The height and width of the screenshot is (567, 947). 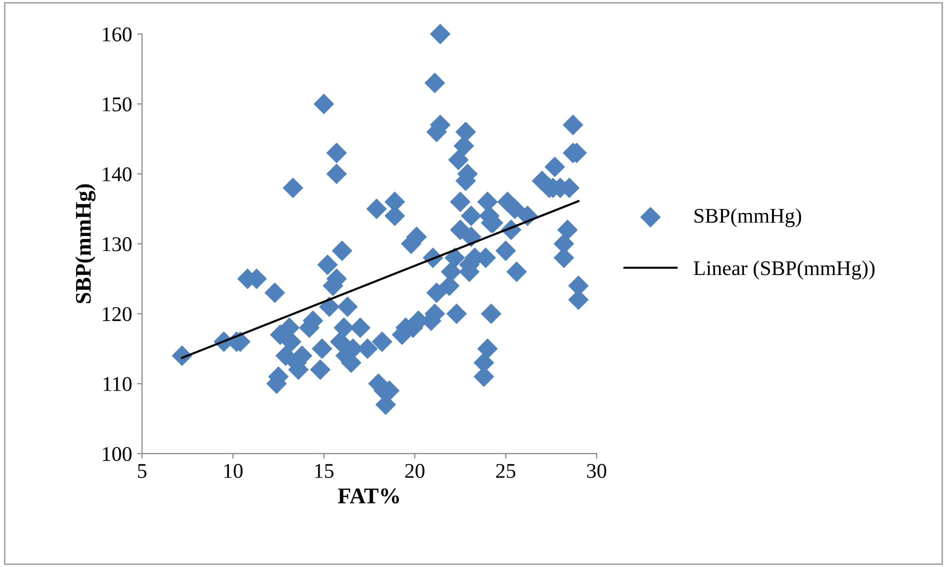 I want to click on y-axis-title: SBP(mmHg), so click(x=85, y=244).